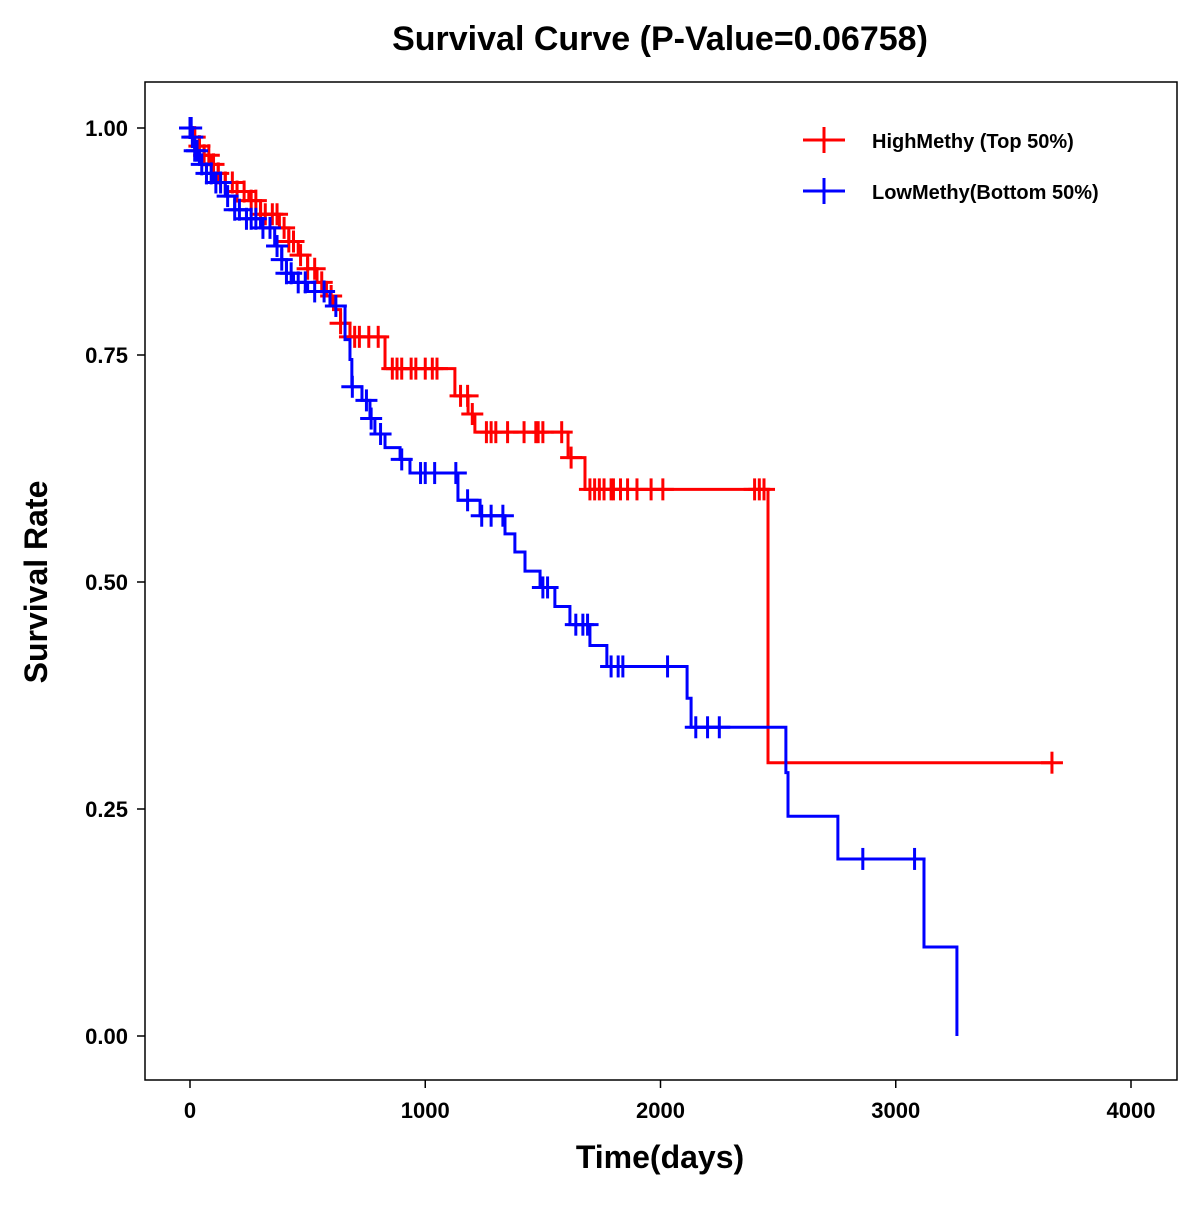 Image resolution: width=1200 pixels, height=1205 pixels. I want to click on legend-item: LowMethy(Bottom 50%), so click(951, 191).